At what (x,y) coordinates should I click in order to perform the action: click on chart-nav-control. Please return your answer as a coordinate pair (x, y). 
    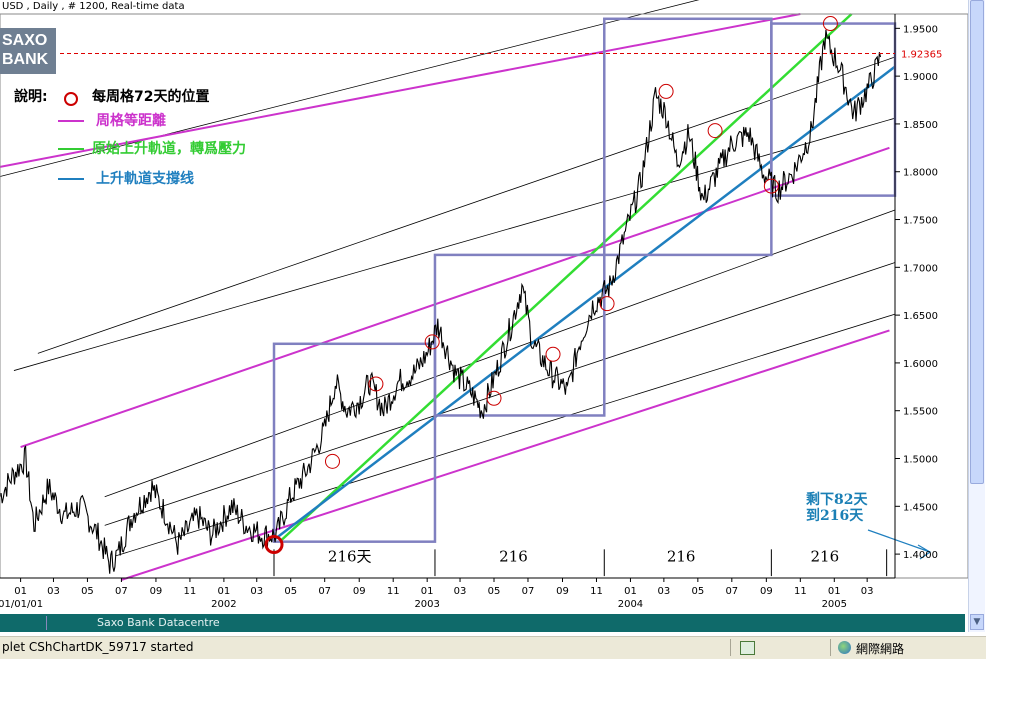
    Looking at the image, I should click on (23, 623).